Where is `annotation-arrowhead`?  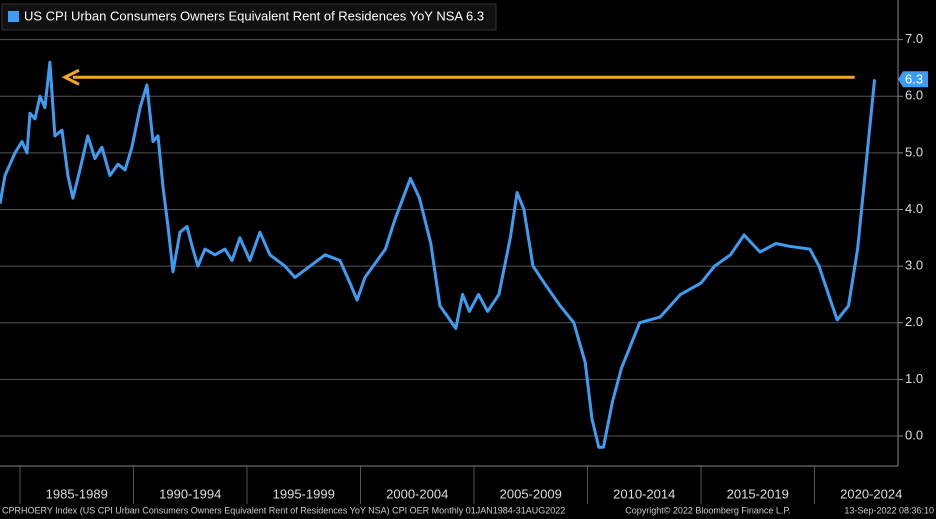
annotation-arrowhead is located at coordinates (70, 77).